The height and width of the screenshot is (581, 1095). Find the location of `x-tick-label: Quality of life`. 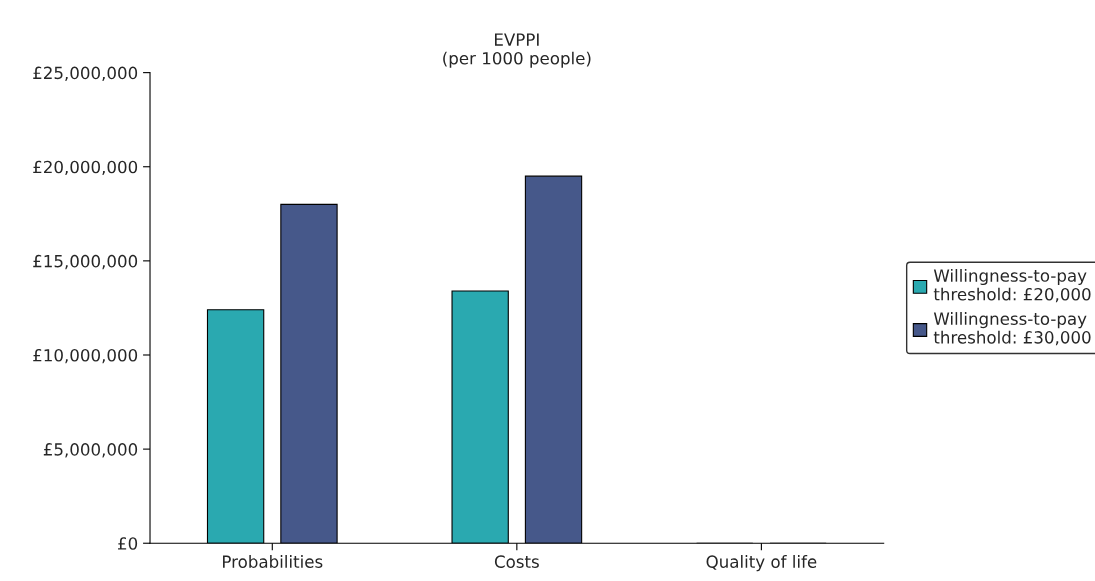

x-tick-label: Quality of life is located at coordinates (761, 563).